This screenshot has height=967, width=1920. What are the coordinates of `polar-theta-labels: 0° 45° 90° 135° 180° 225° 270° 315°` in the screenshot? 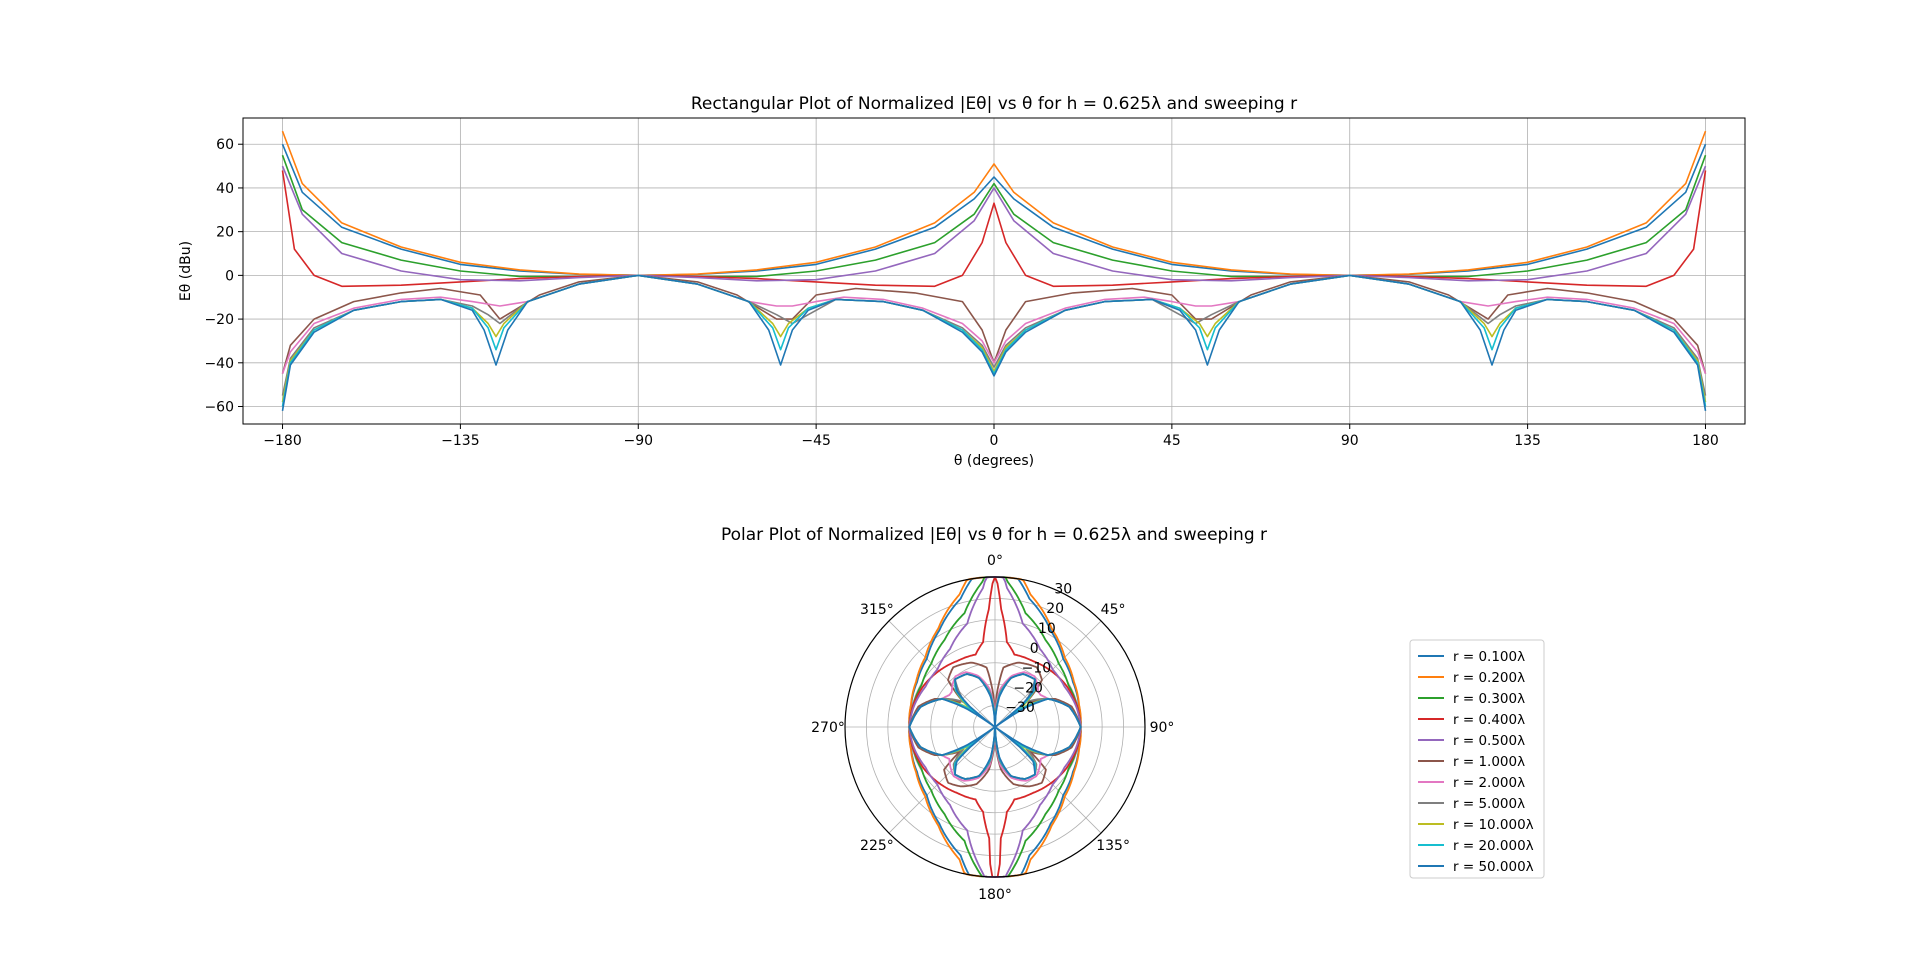 It's located at (992, 728).